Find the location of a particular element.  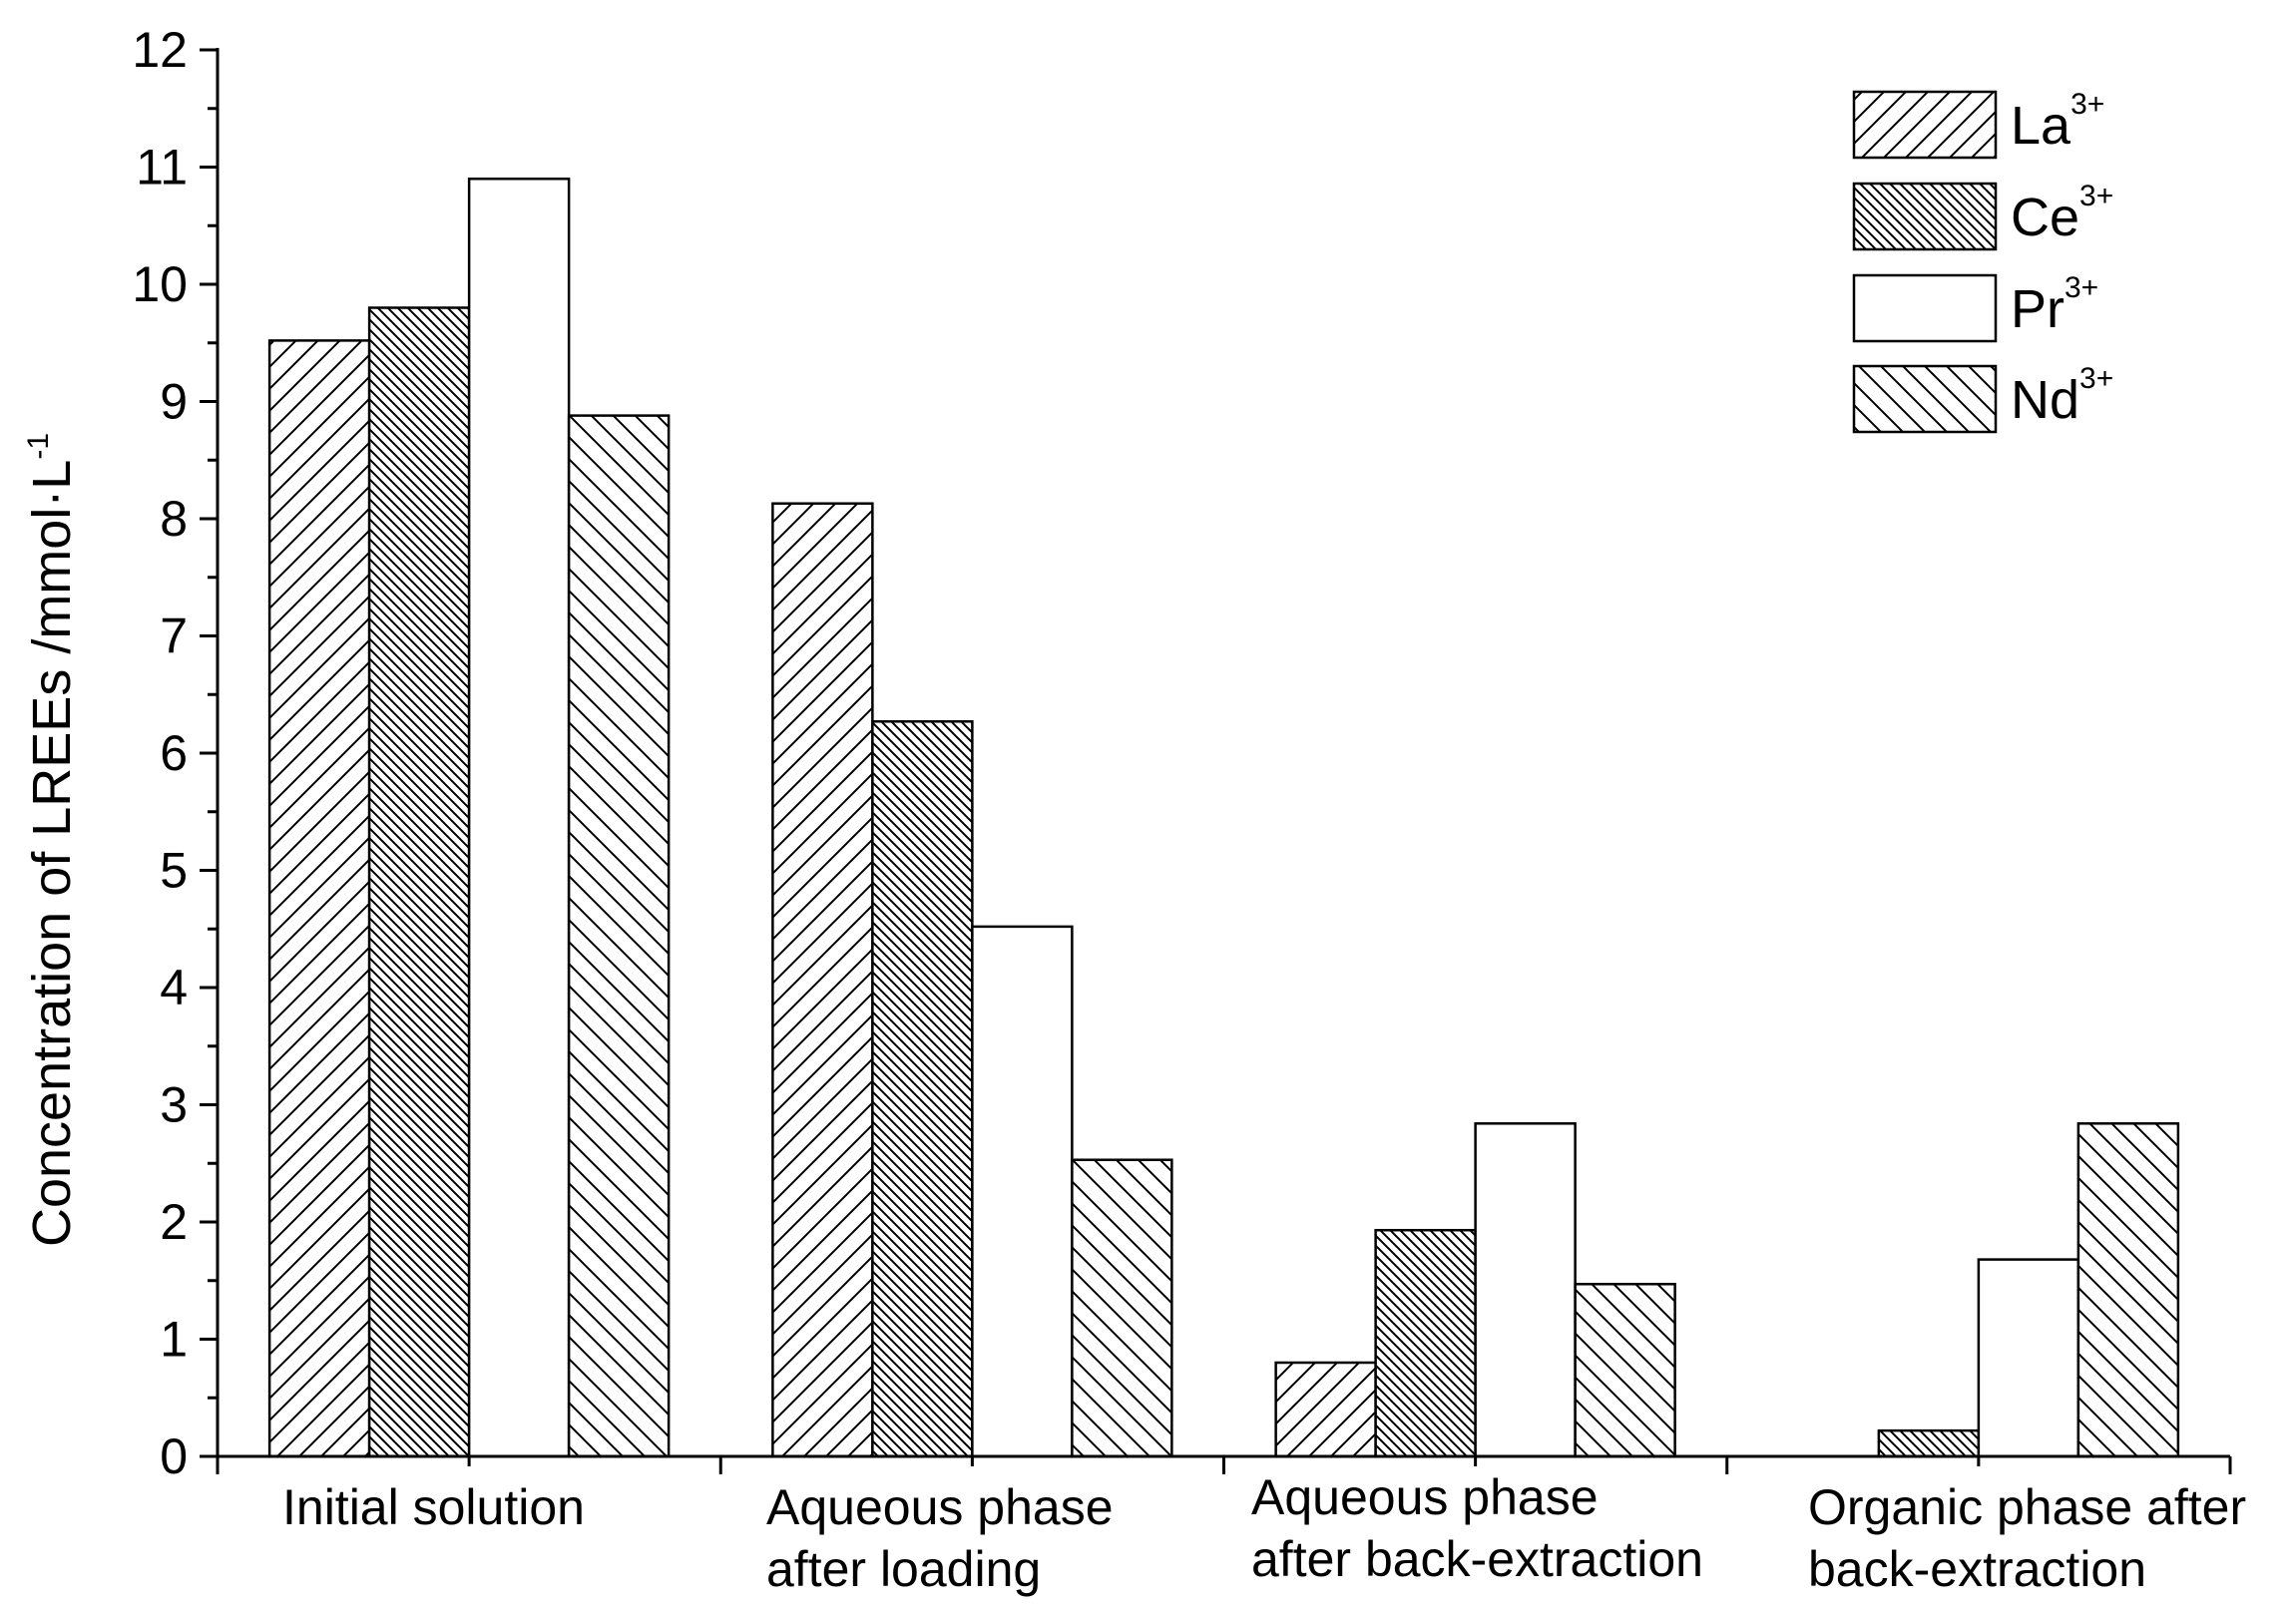

legend-label-la: La3+ is located at coordinates (2057, 122).